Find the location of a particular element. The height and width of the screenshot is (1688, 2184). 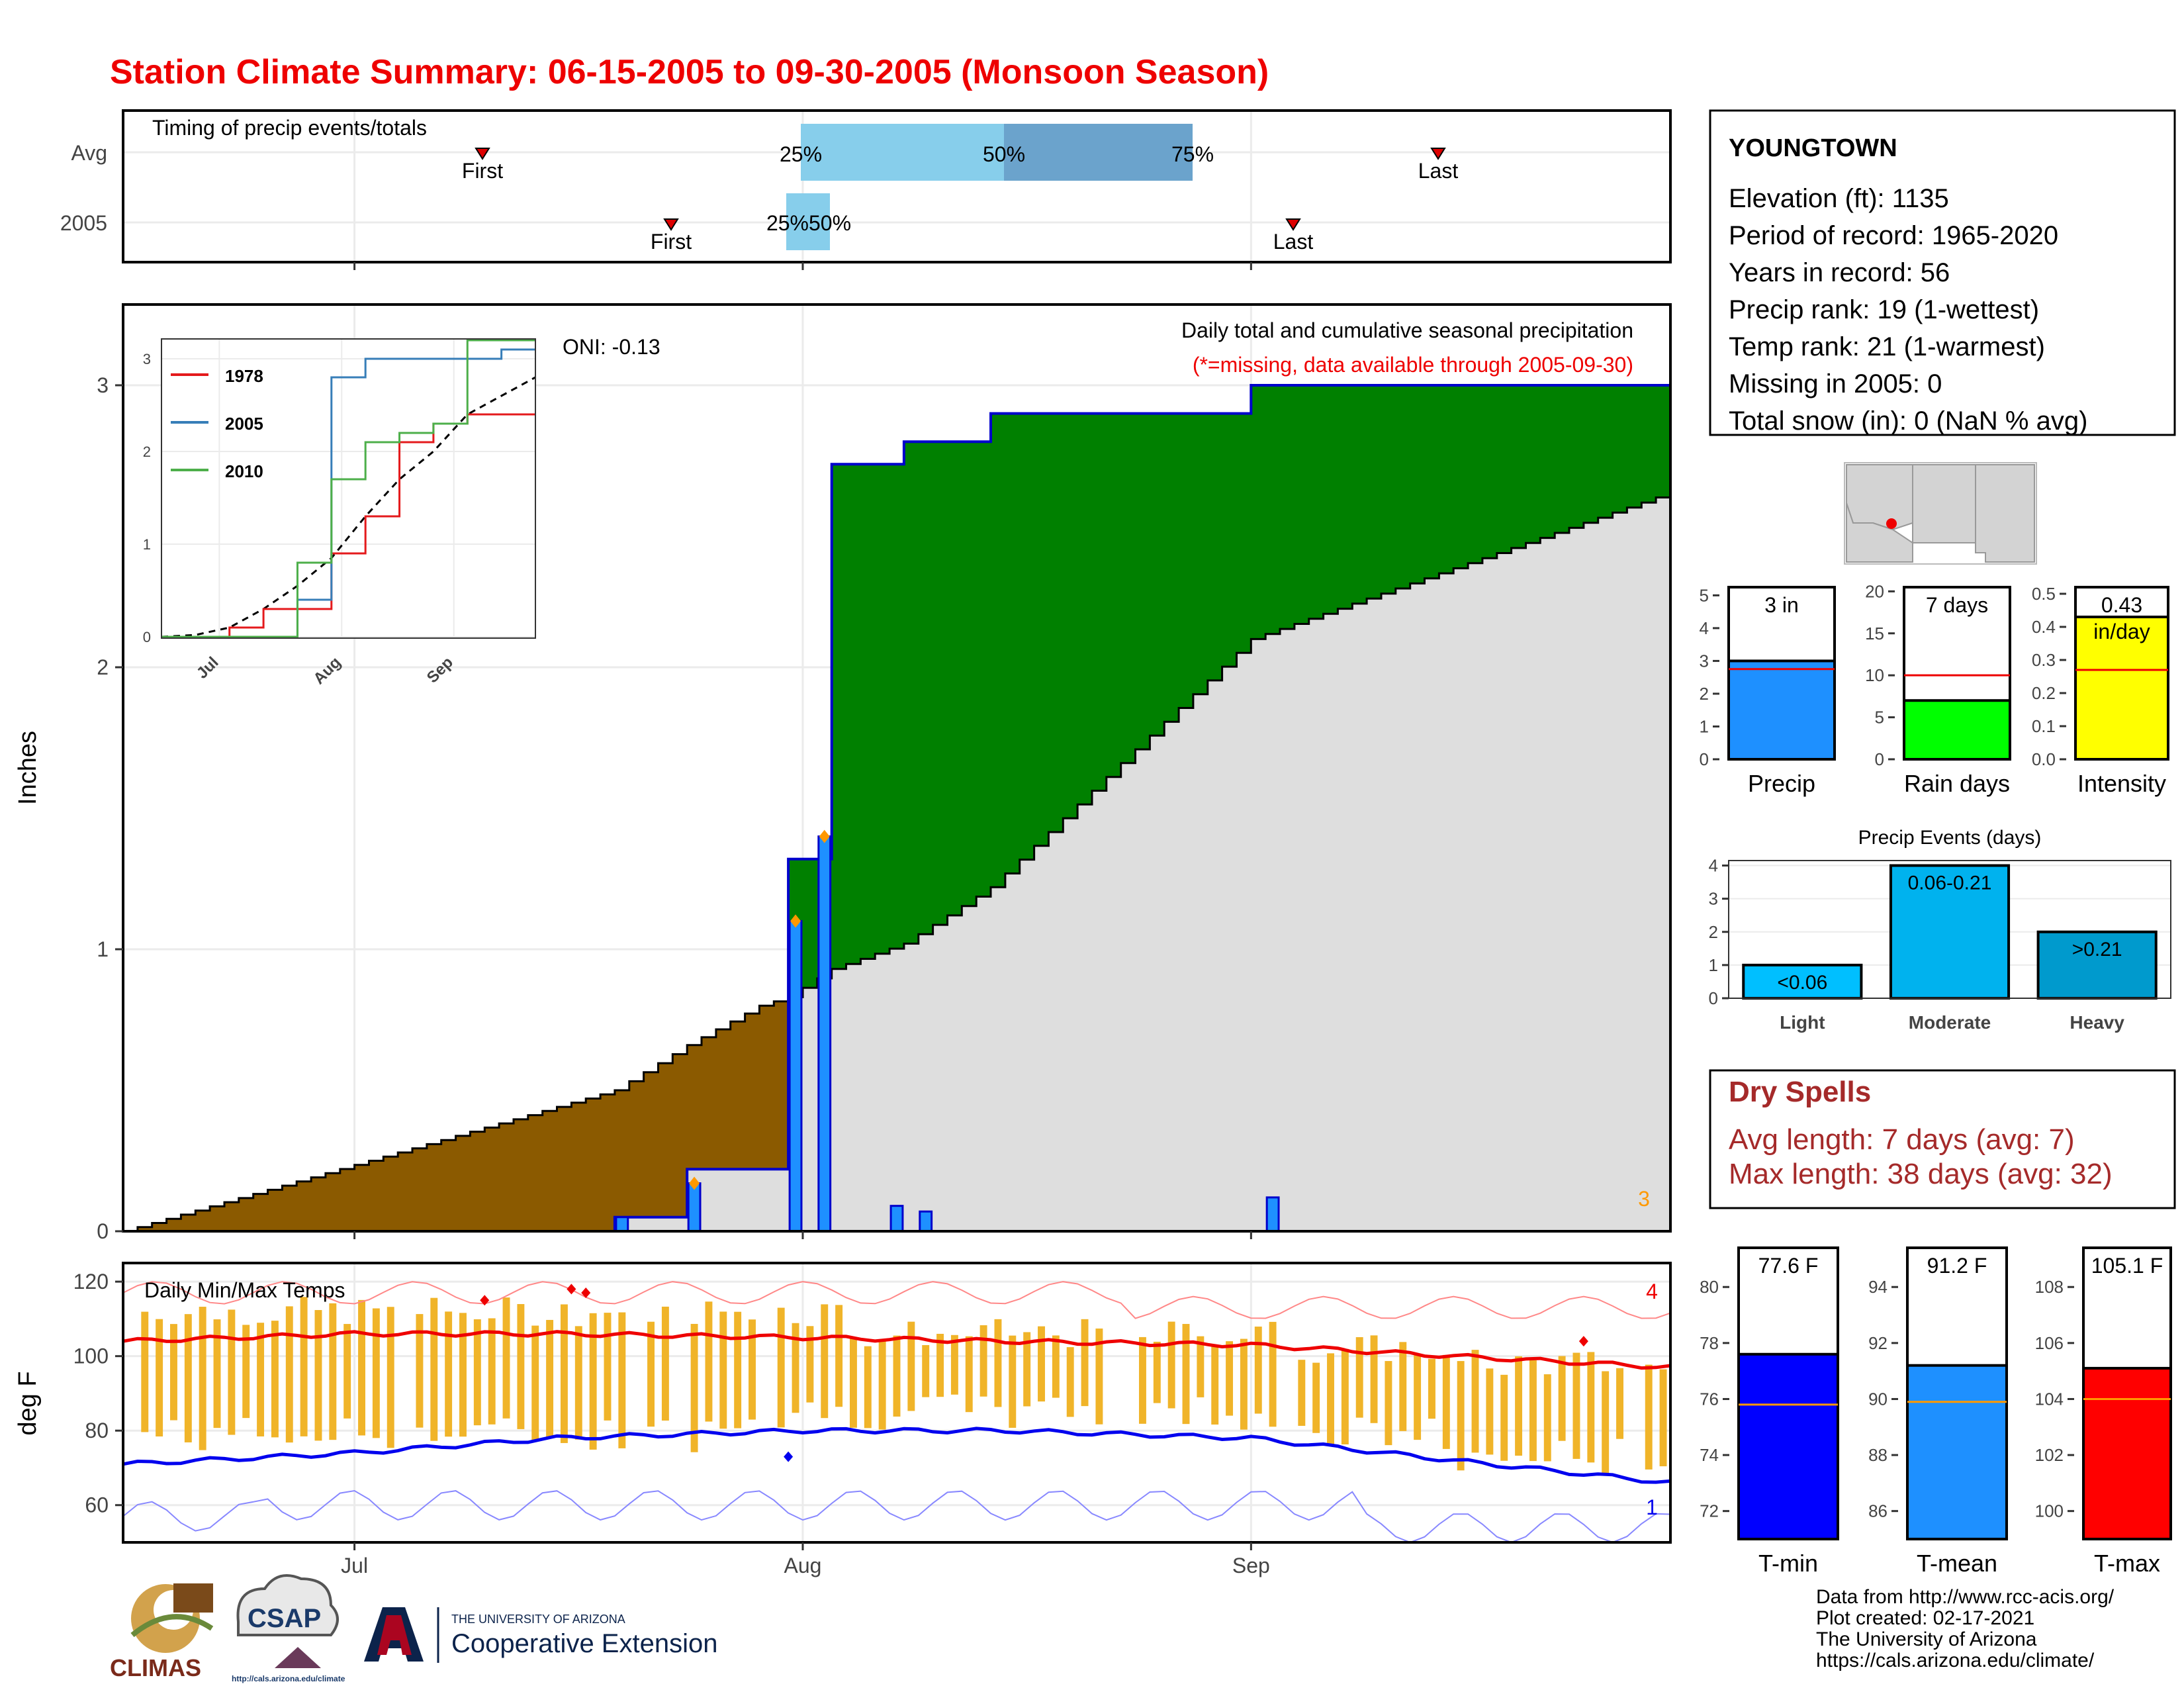

events-tick-label: 4 is located at coordinates (1713, 866).